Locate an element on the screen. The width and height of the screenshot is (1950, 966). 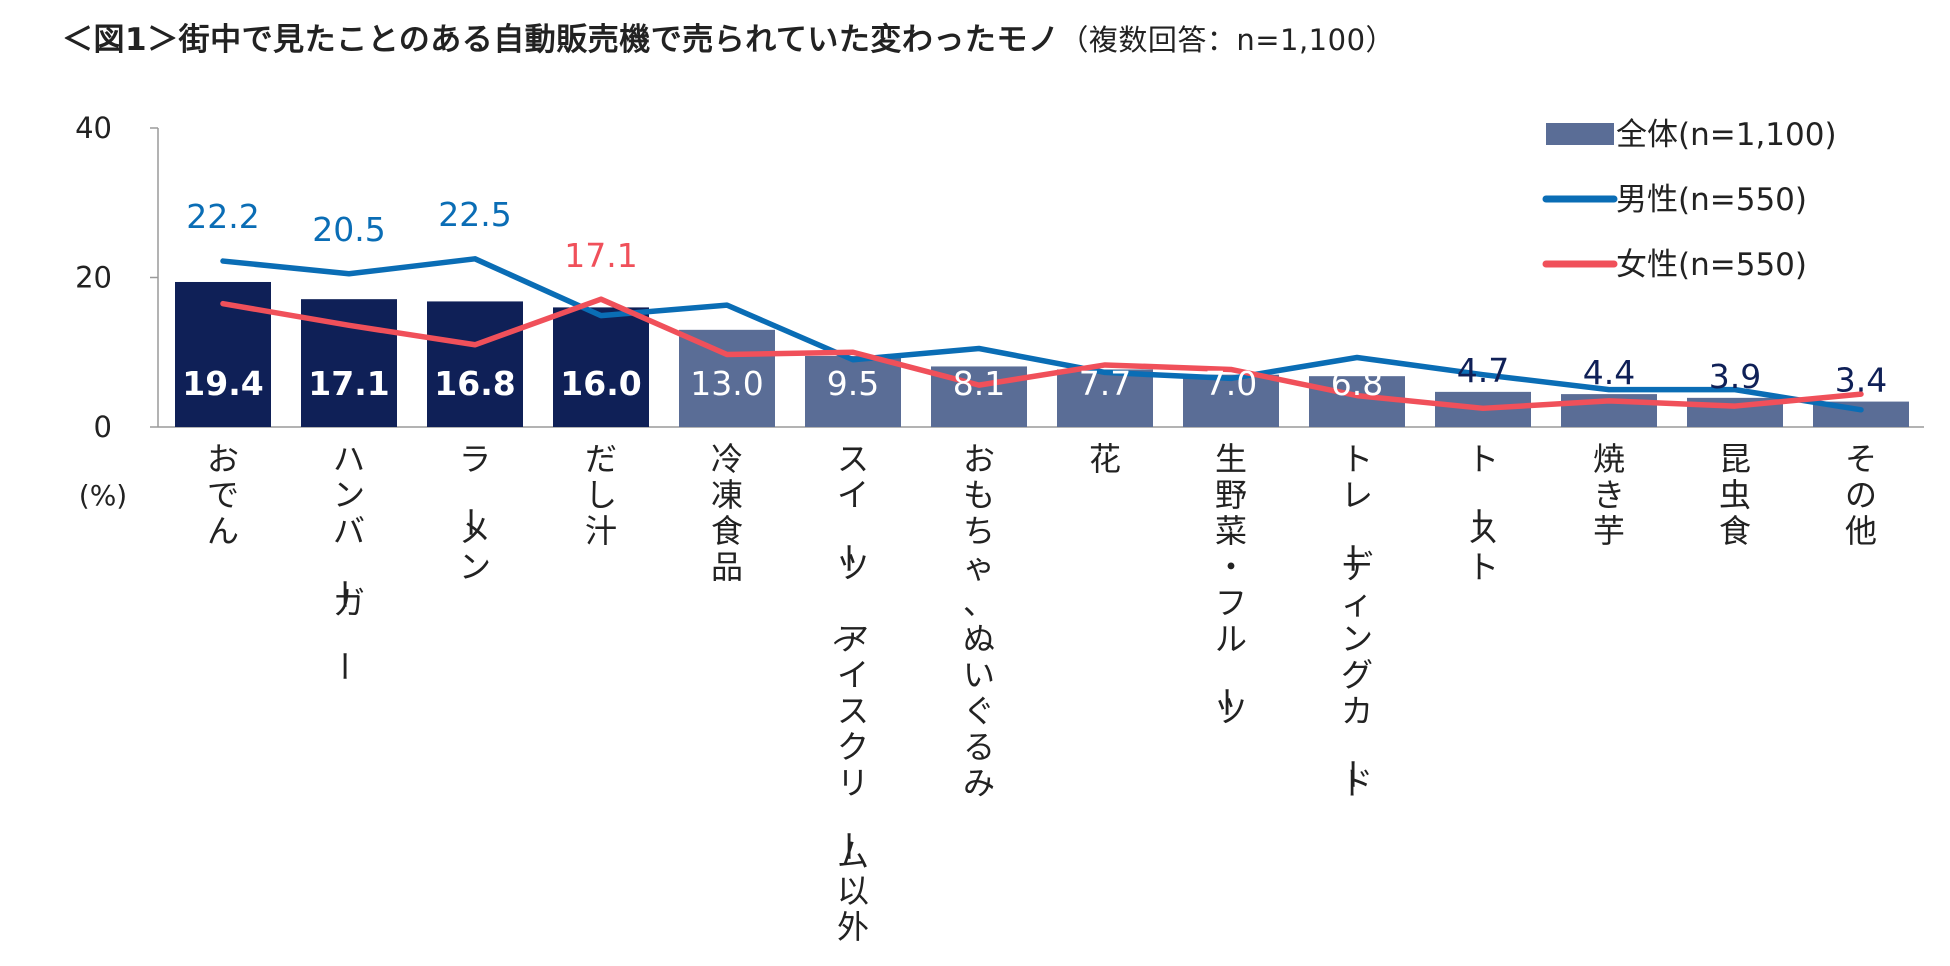
y-tick-label: 20 is located at coordinates (93, 278).